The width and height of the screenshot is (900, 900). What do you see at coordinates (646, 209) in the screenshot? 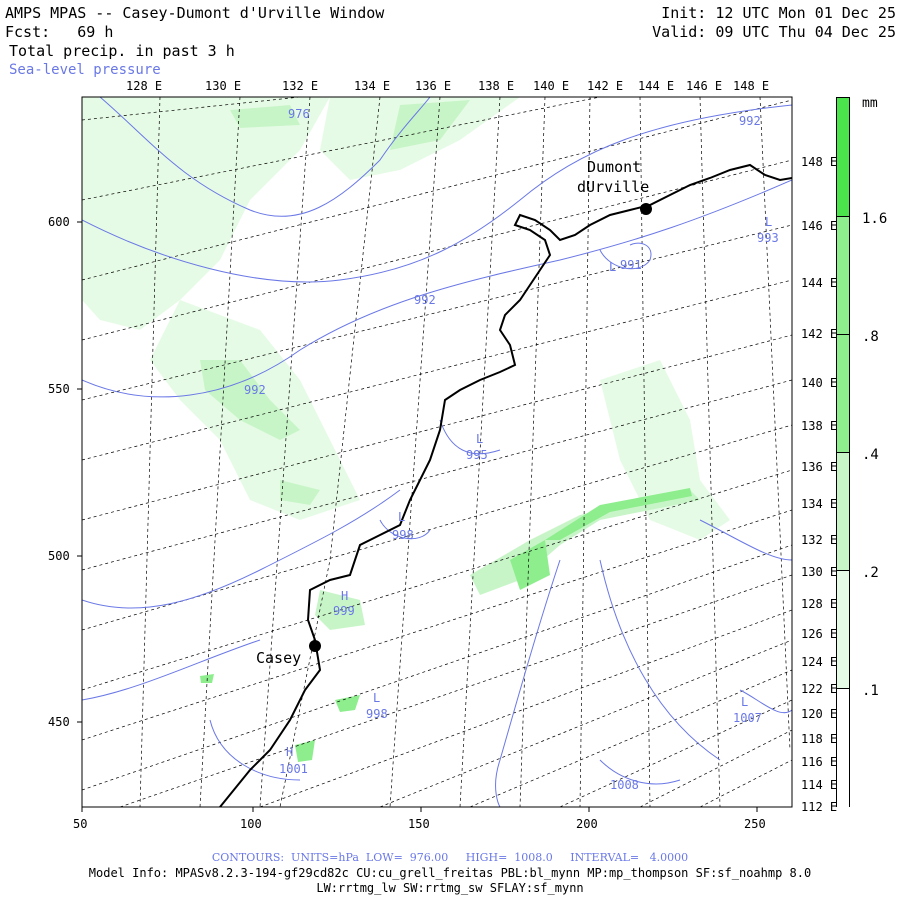
I see `dumont-durville-marker` at bounding box center [646, 209].